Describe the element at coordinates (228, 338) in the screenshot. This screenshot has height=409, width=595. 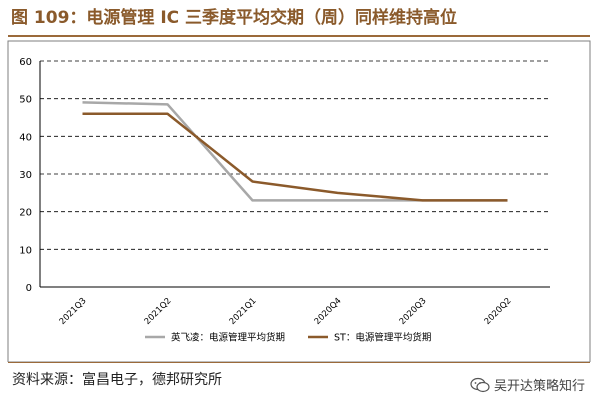
I see `legend-label-1: 英飞凌：电源管理平均货期` at that location.